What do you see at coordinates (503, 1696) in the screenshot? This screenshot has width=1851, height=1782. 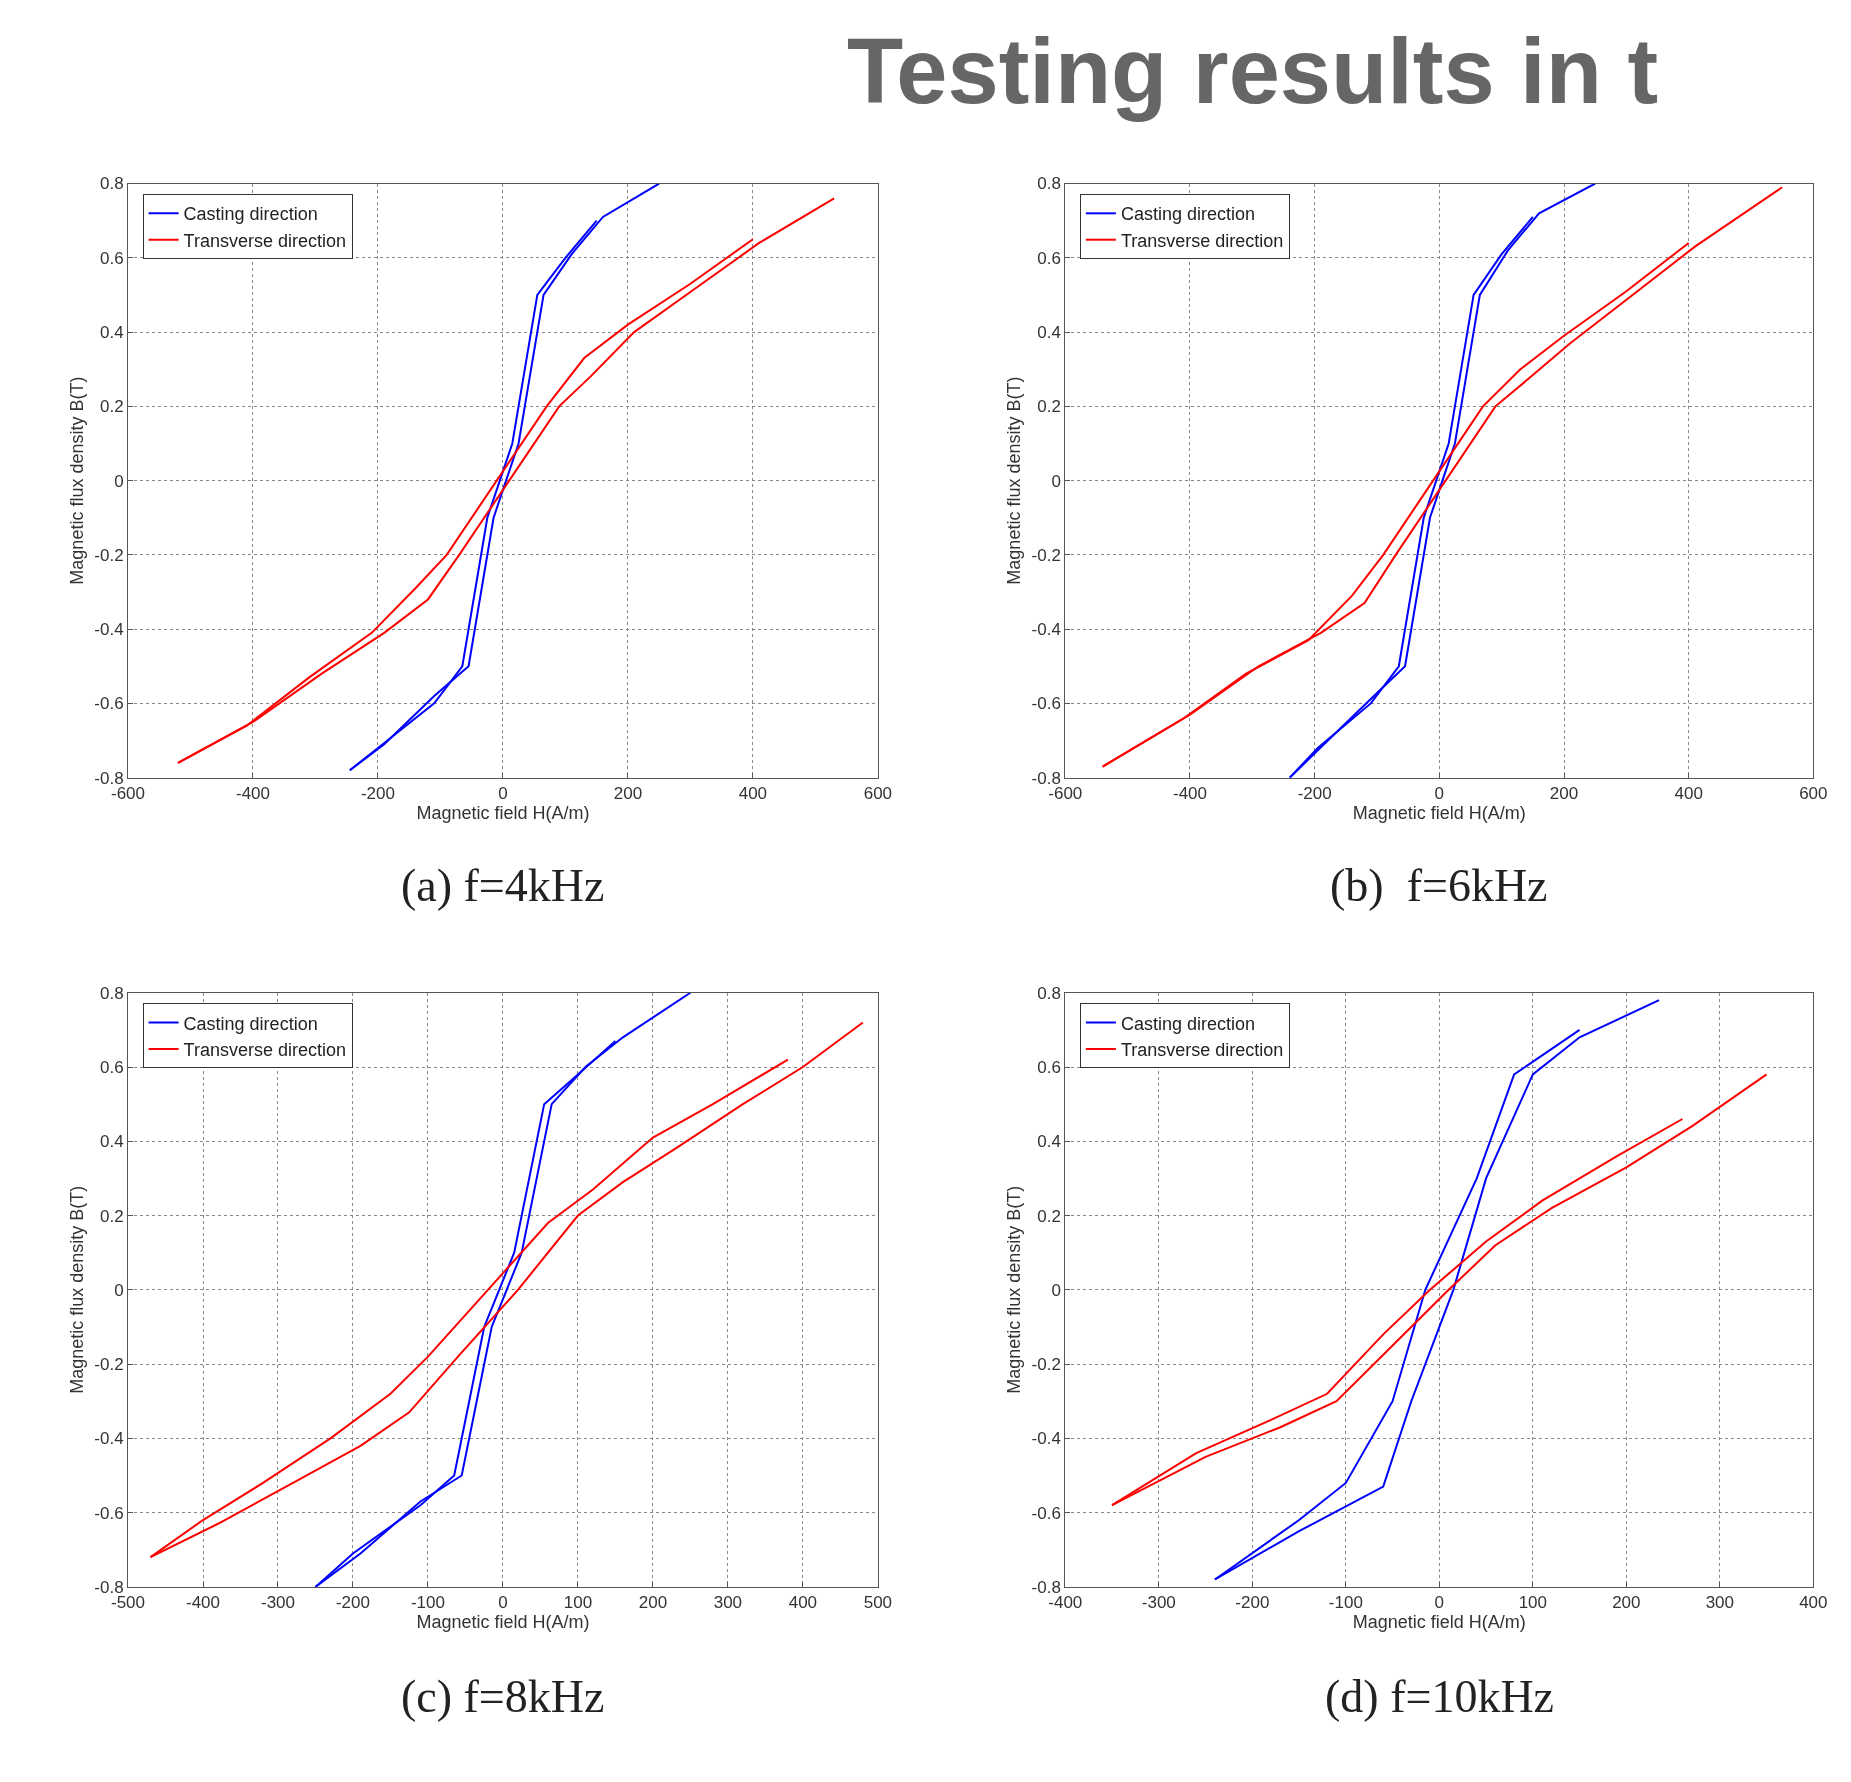 I see `text: (c) f=8kHz` at bounding box center [503, 1696].